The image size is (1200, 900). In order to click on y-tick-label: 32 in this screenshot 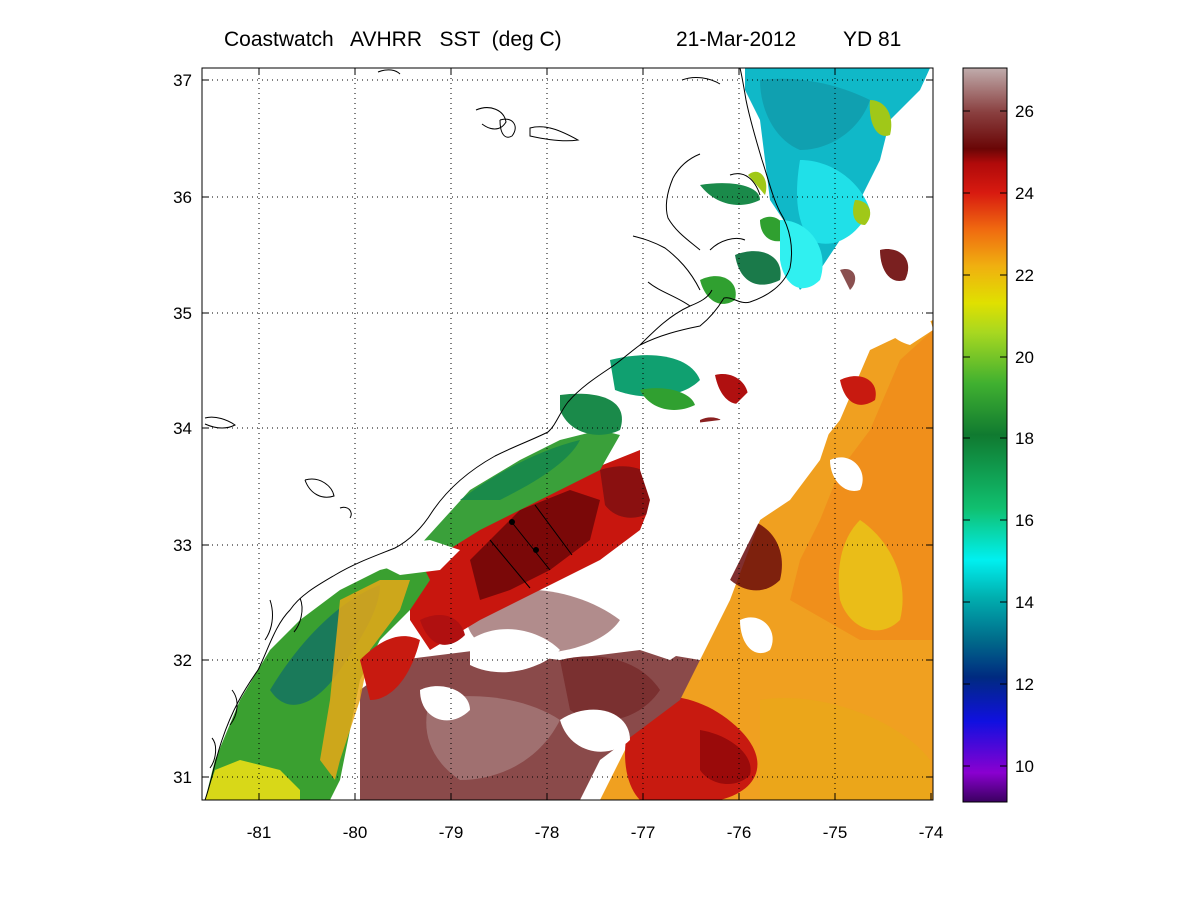, I will do `click(182, 660)`.